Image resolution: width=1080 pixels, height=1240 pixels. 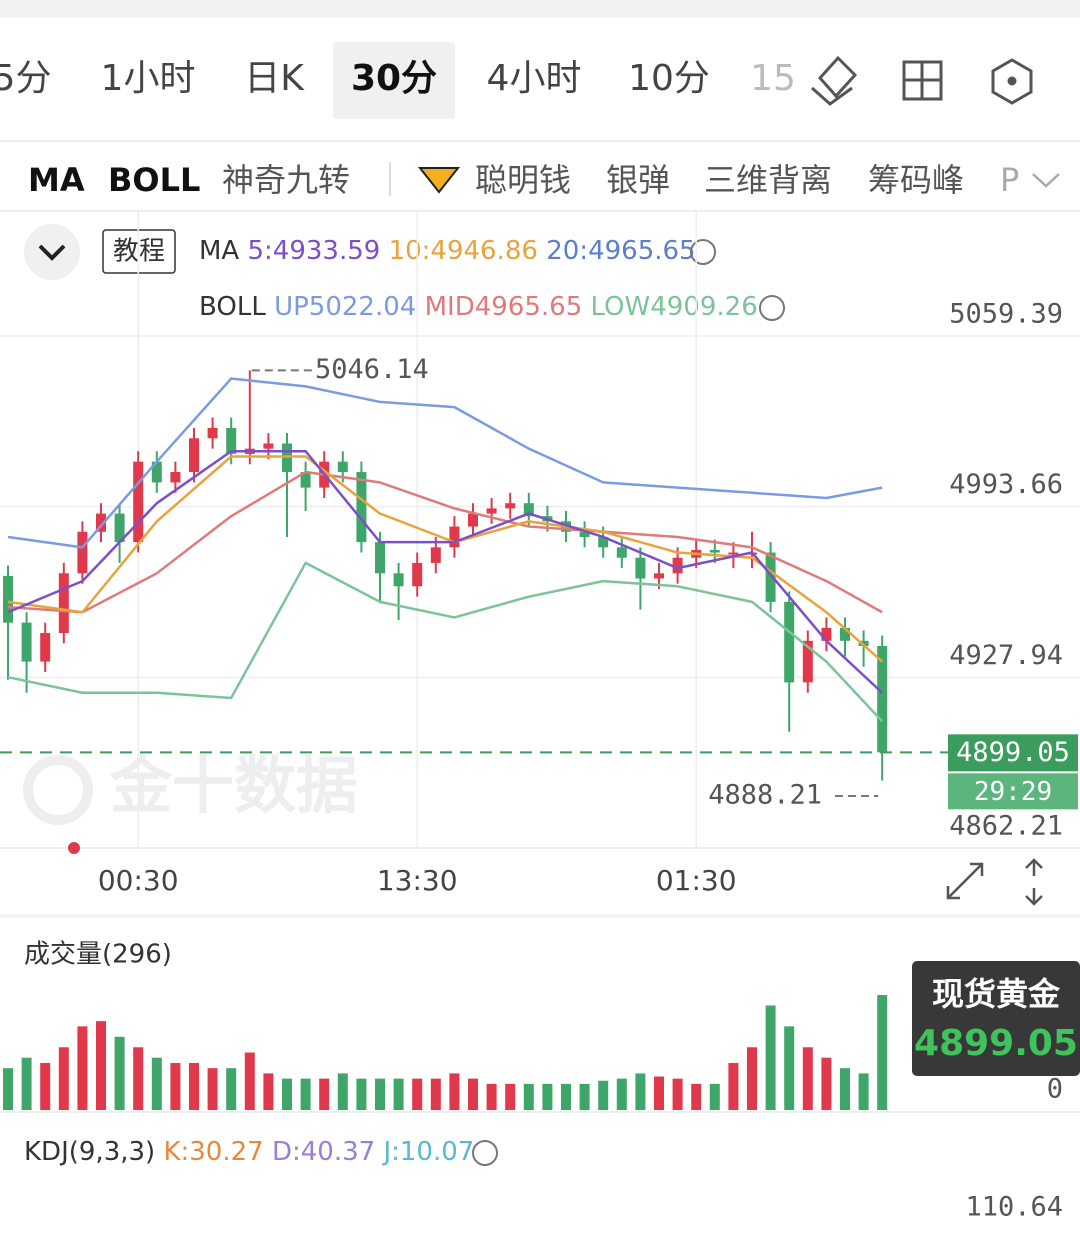 I want to click on indicator: 银弹, so click(x=638, y=180).